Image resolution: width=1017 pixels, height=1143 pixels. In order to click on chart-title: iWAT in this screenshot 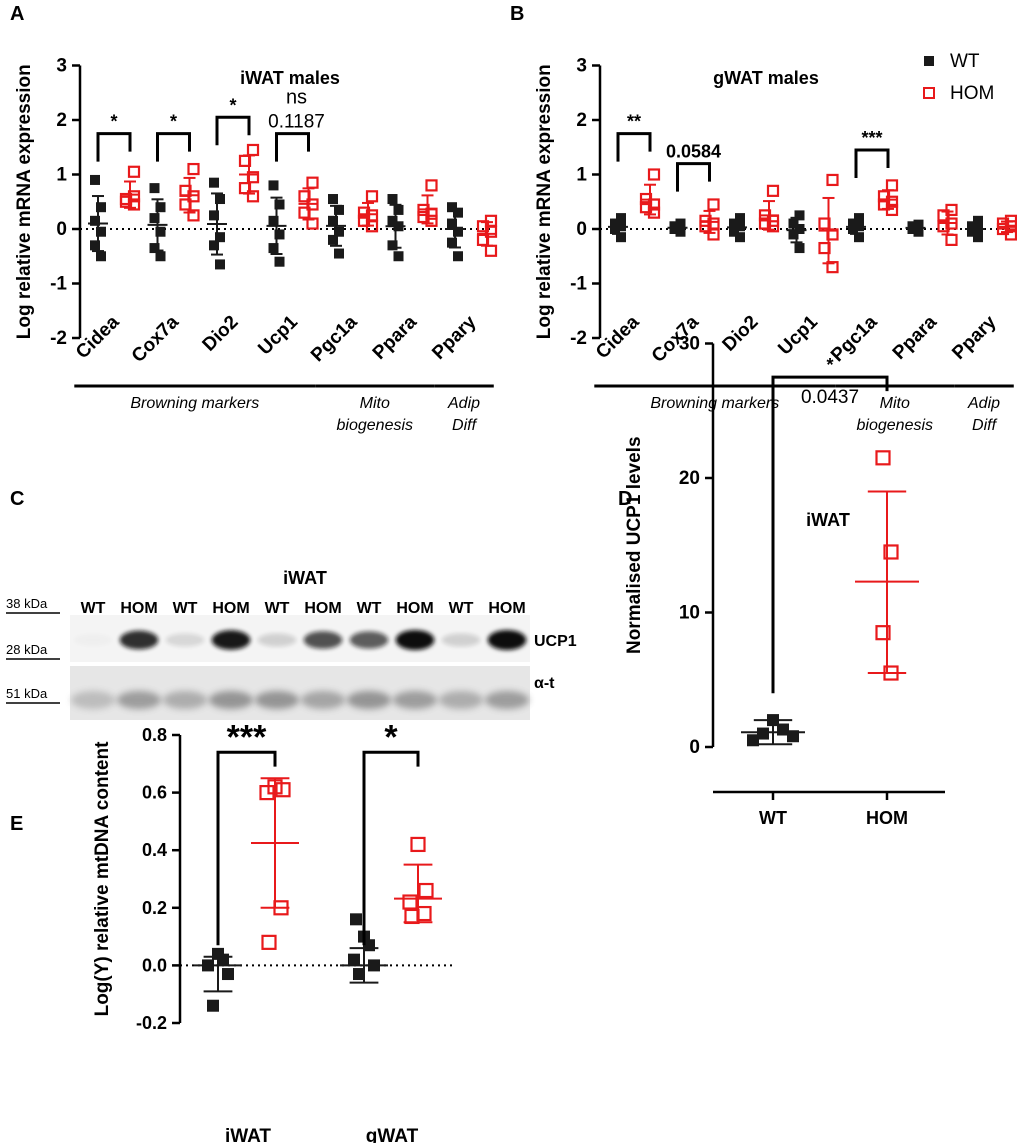, I will do `click(828, 520)`.